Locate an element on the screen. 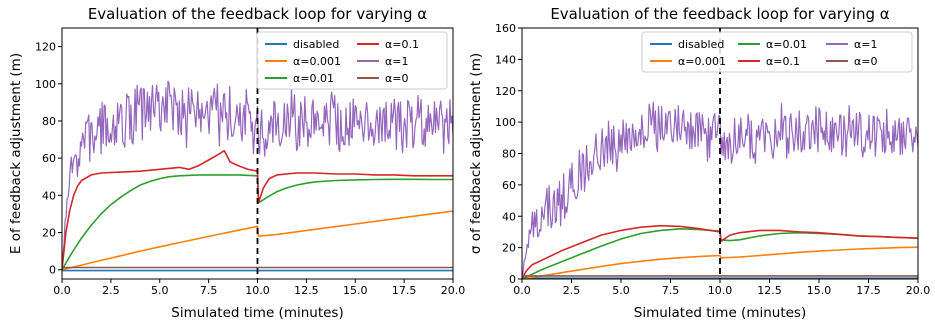  y-tick-label: 160 is located at coordinates (505, 28).